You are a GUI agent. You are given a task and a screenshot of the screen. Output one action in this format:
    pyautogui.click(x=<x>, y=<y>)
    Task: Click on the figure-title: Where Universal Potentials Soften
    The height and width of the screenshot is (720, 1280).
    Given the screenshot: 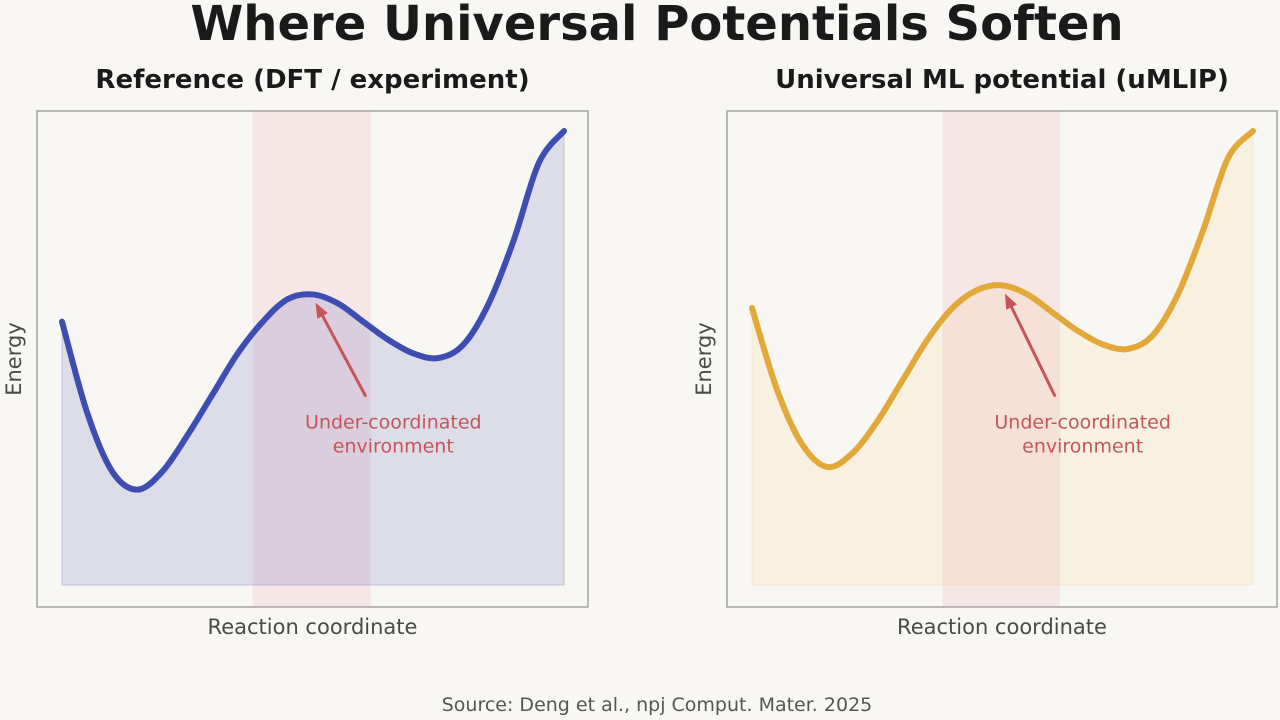 What is the action you would take?
    pyautogui.click(x=656, y=26)
    